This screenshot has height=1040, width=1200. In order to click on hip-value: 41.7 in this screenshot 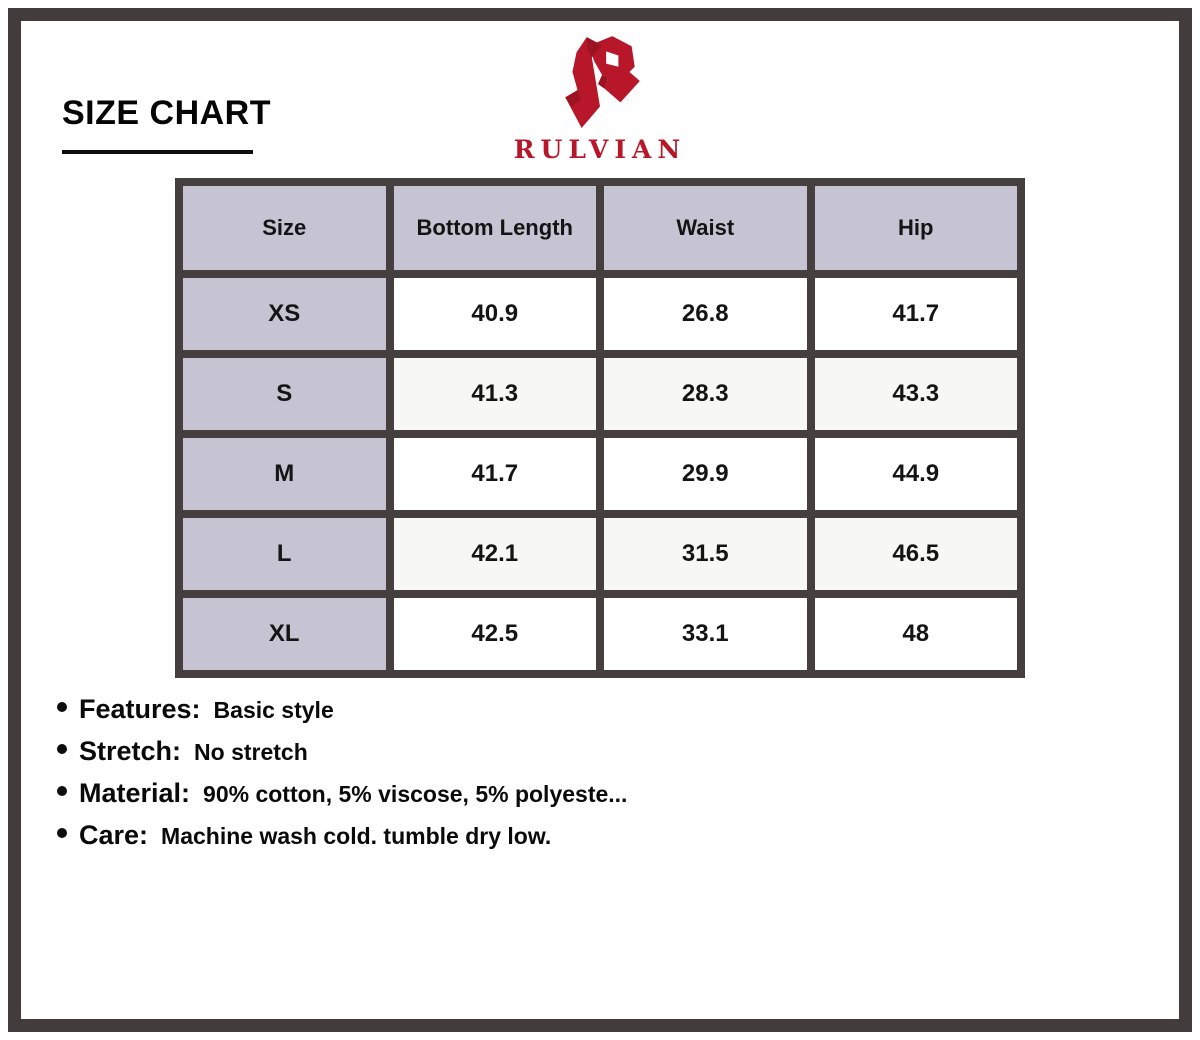, I will do `click(915, 314)`.